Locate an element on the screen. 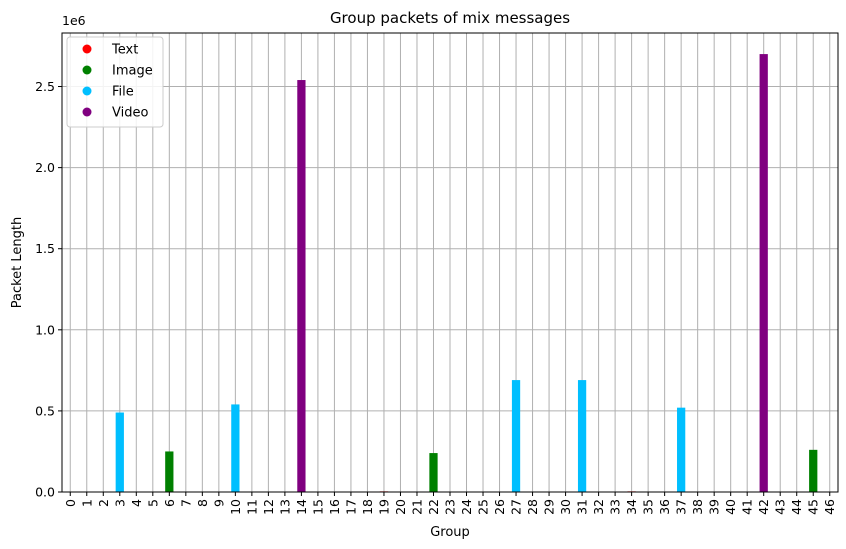 This screenshot has height=549, width=846. x-tick-label: 20 is located at coordinates (400, 507).